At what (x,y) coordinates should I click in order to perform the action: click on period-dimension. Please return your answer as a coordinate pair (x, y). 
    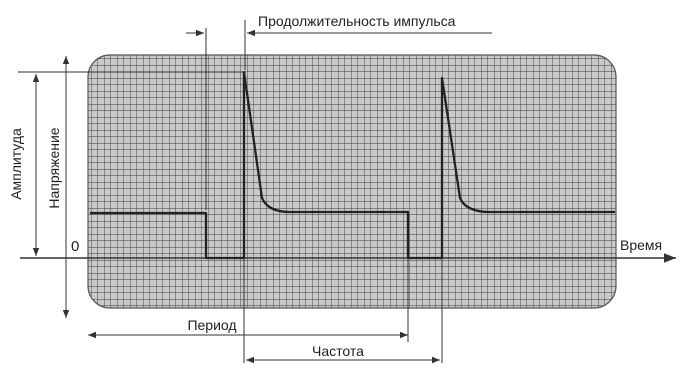
    Looking at the image, I should click on (248, 300).